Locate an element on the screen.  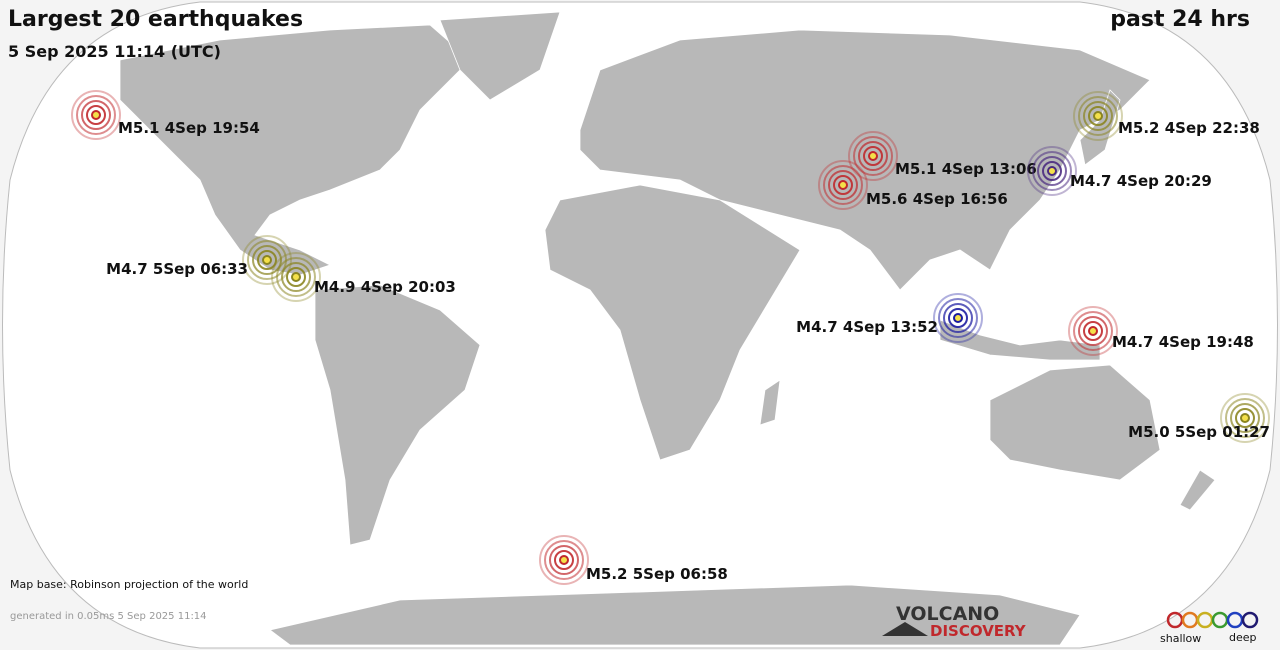
new-zealand is located at coordinates (1197, 490).